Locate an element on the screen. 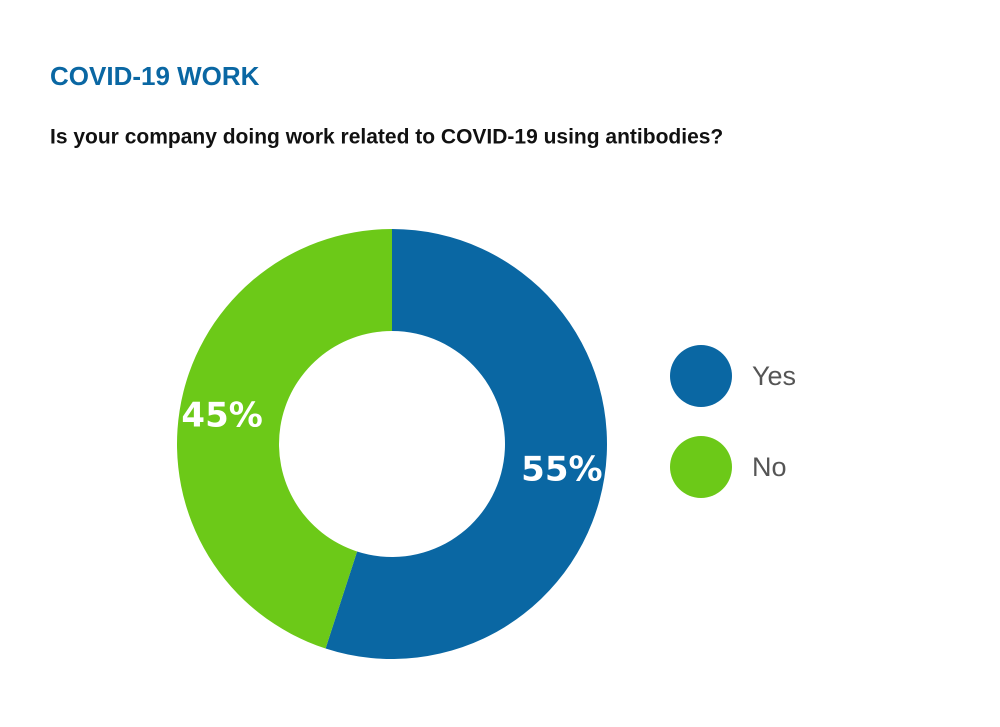 The width and height of the screenshot is (1000, 727). chart-title: COVID-19 WORK is located at coordinates (155, 76).